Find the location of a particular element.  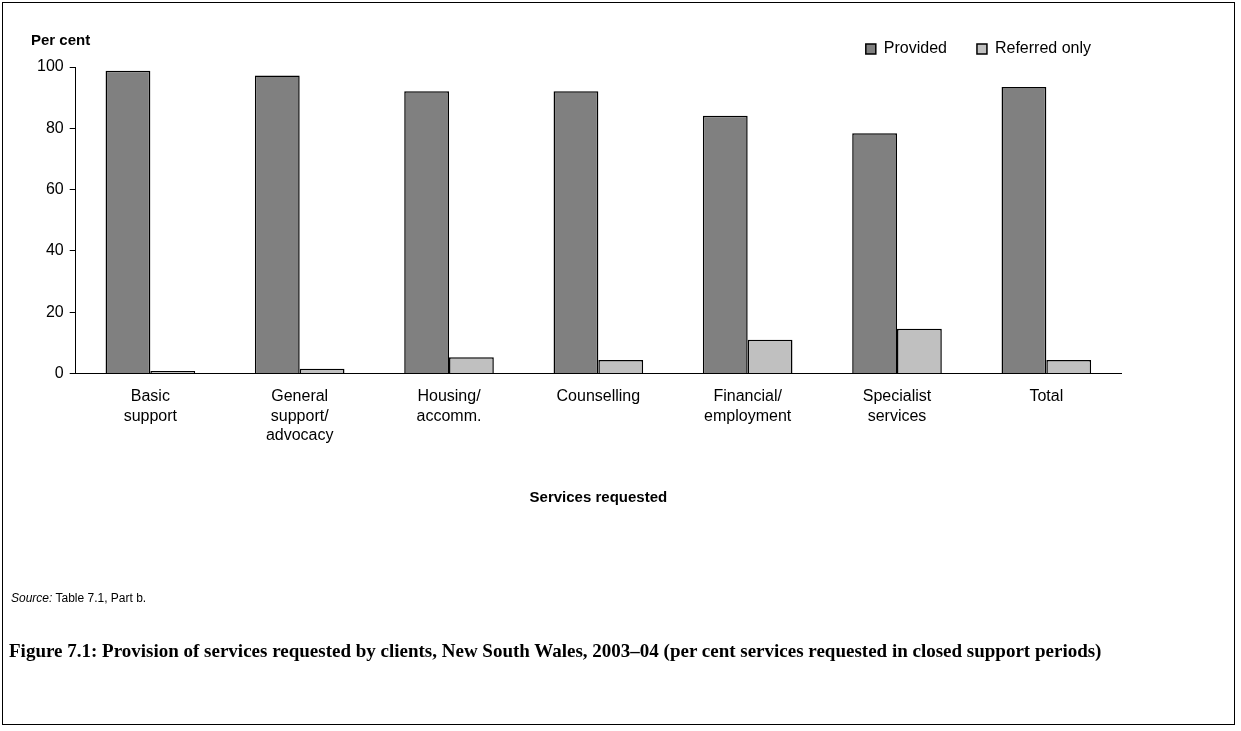

x-tick-label: Housing/ accomm. is located at coordinates (449, 405).